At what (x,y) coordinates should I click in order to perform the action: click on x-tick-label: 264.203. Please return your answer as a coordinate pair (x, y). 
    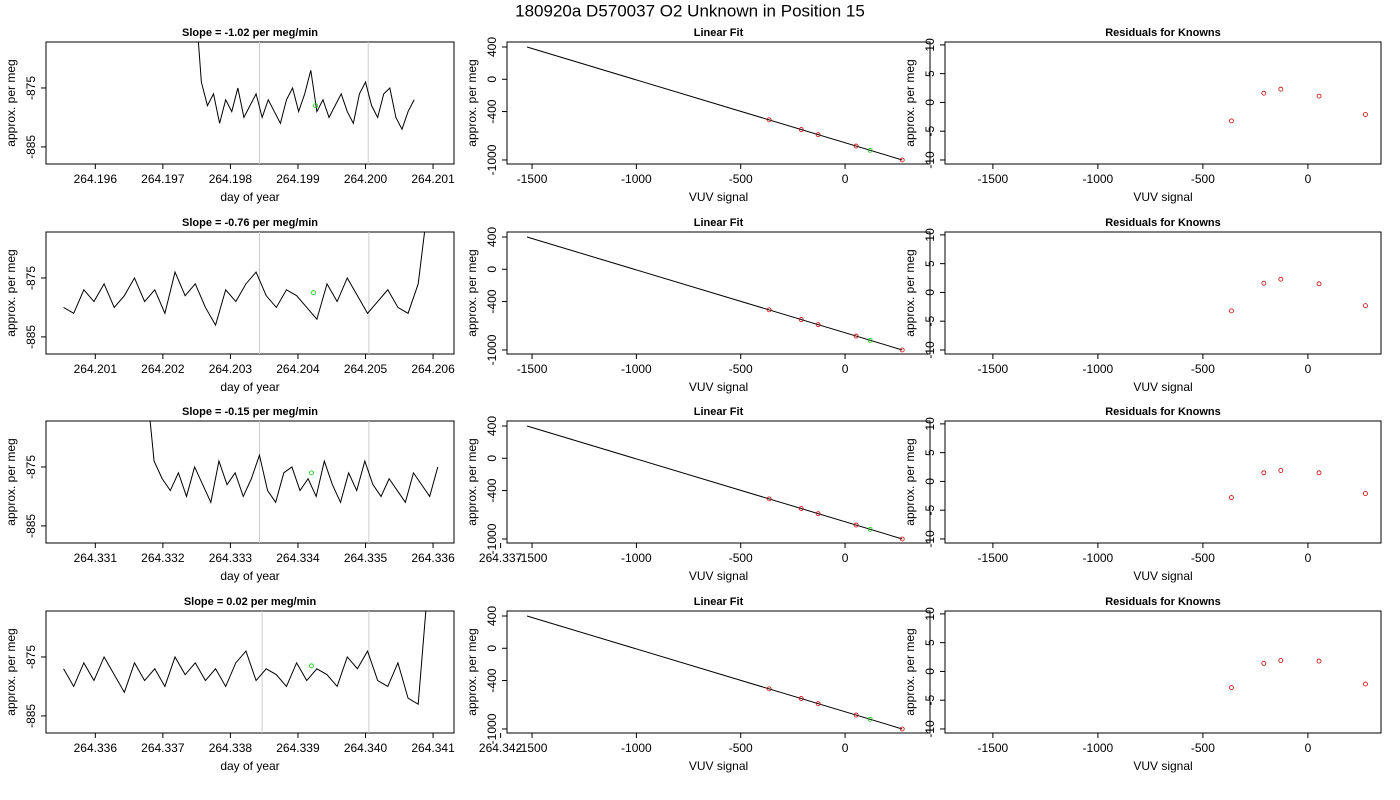
    Looking at the image, I should click on (231, 369).